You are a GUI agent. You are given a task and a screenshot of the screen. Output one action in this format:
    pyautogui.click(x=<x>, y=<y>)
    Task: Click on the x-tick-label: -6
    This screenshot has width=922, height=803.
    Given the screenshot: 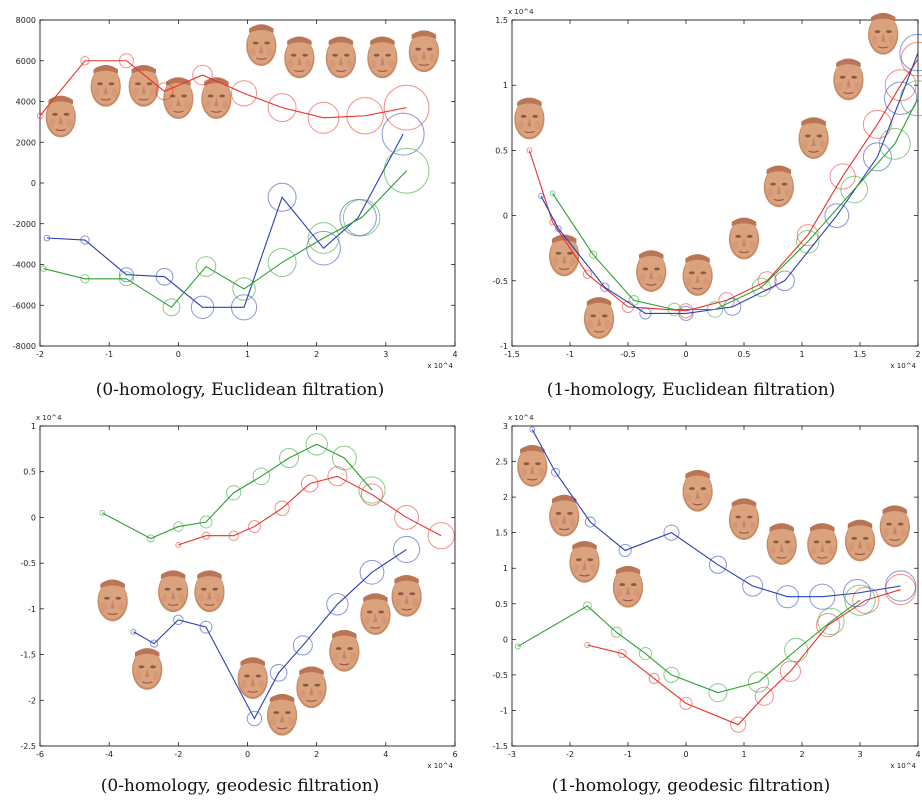 What is the action you would take?
    pyautogui.click(x=40, y=754)
    